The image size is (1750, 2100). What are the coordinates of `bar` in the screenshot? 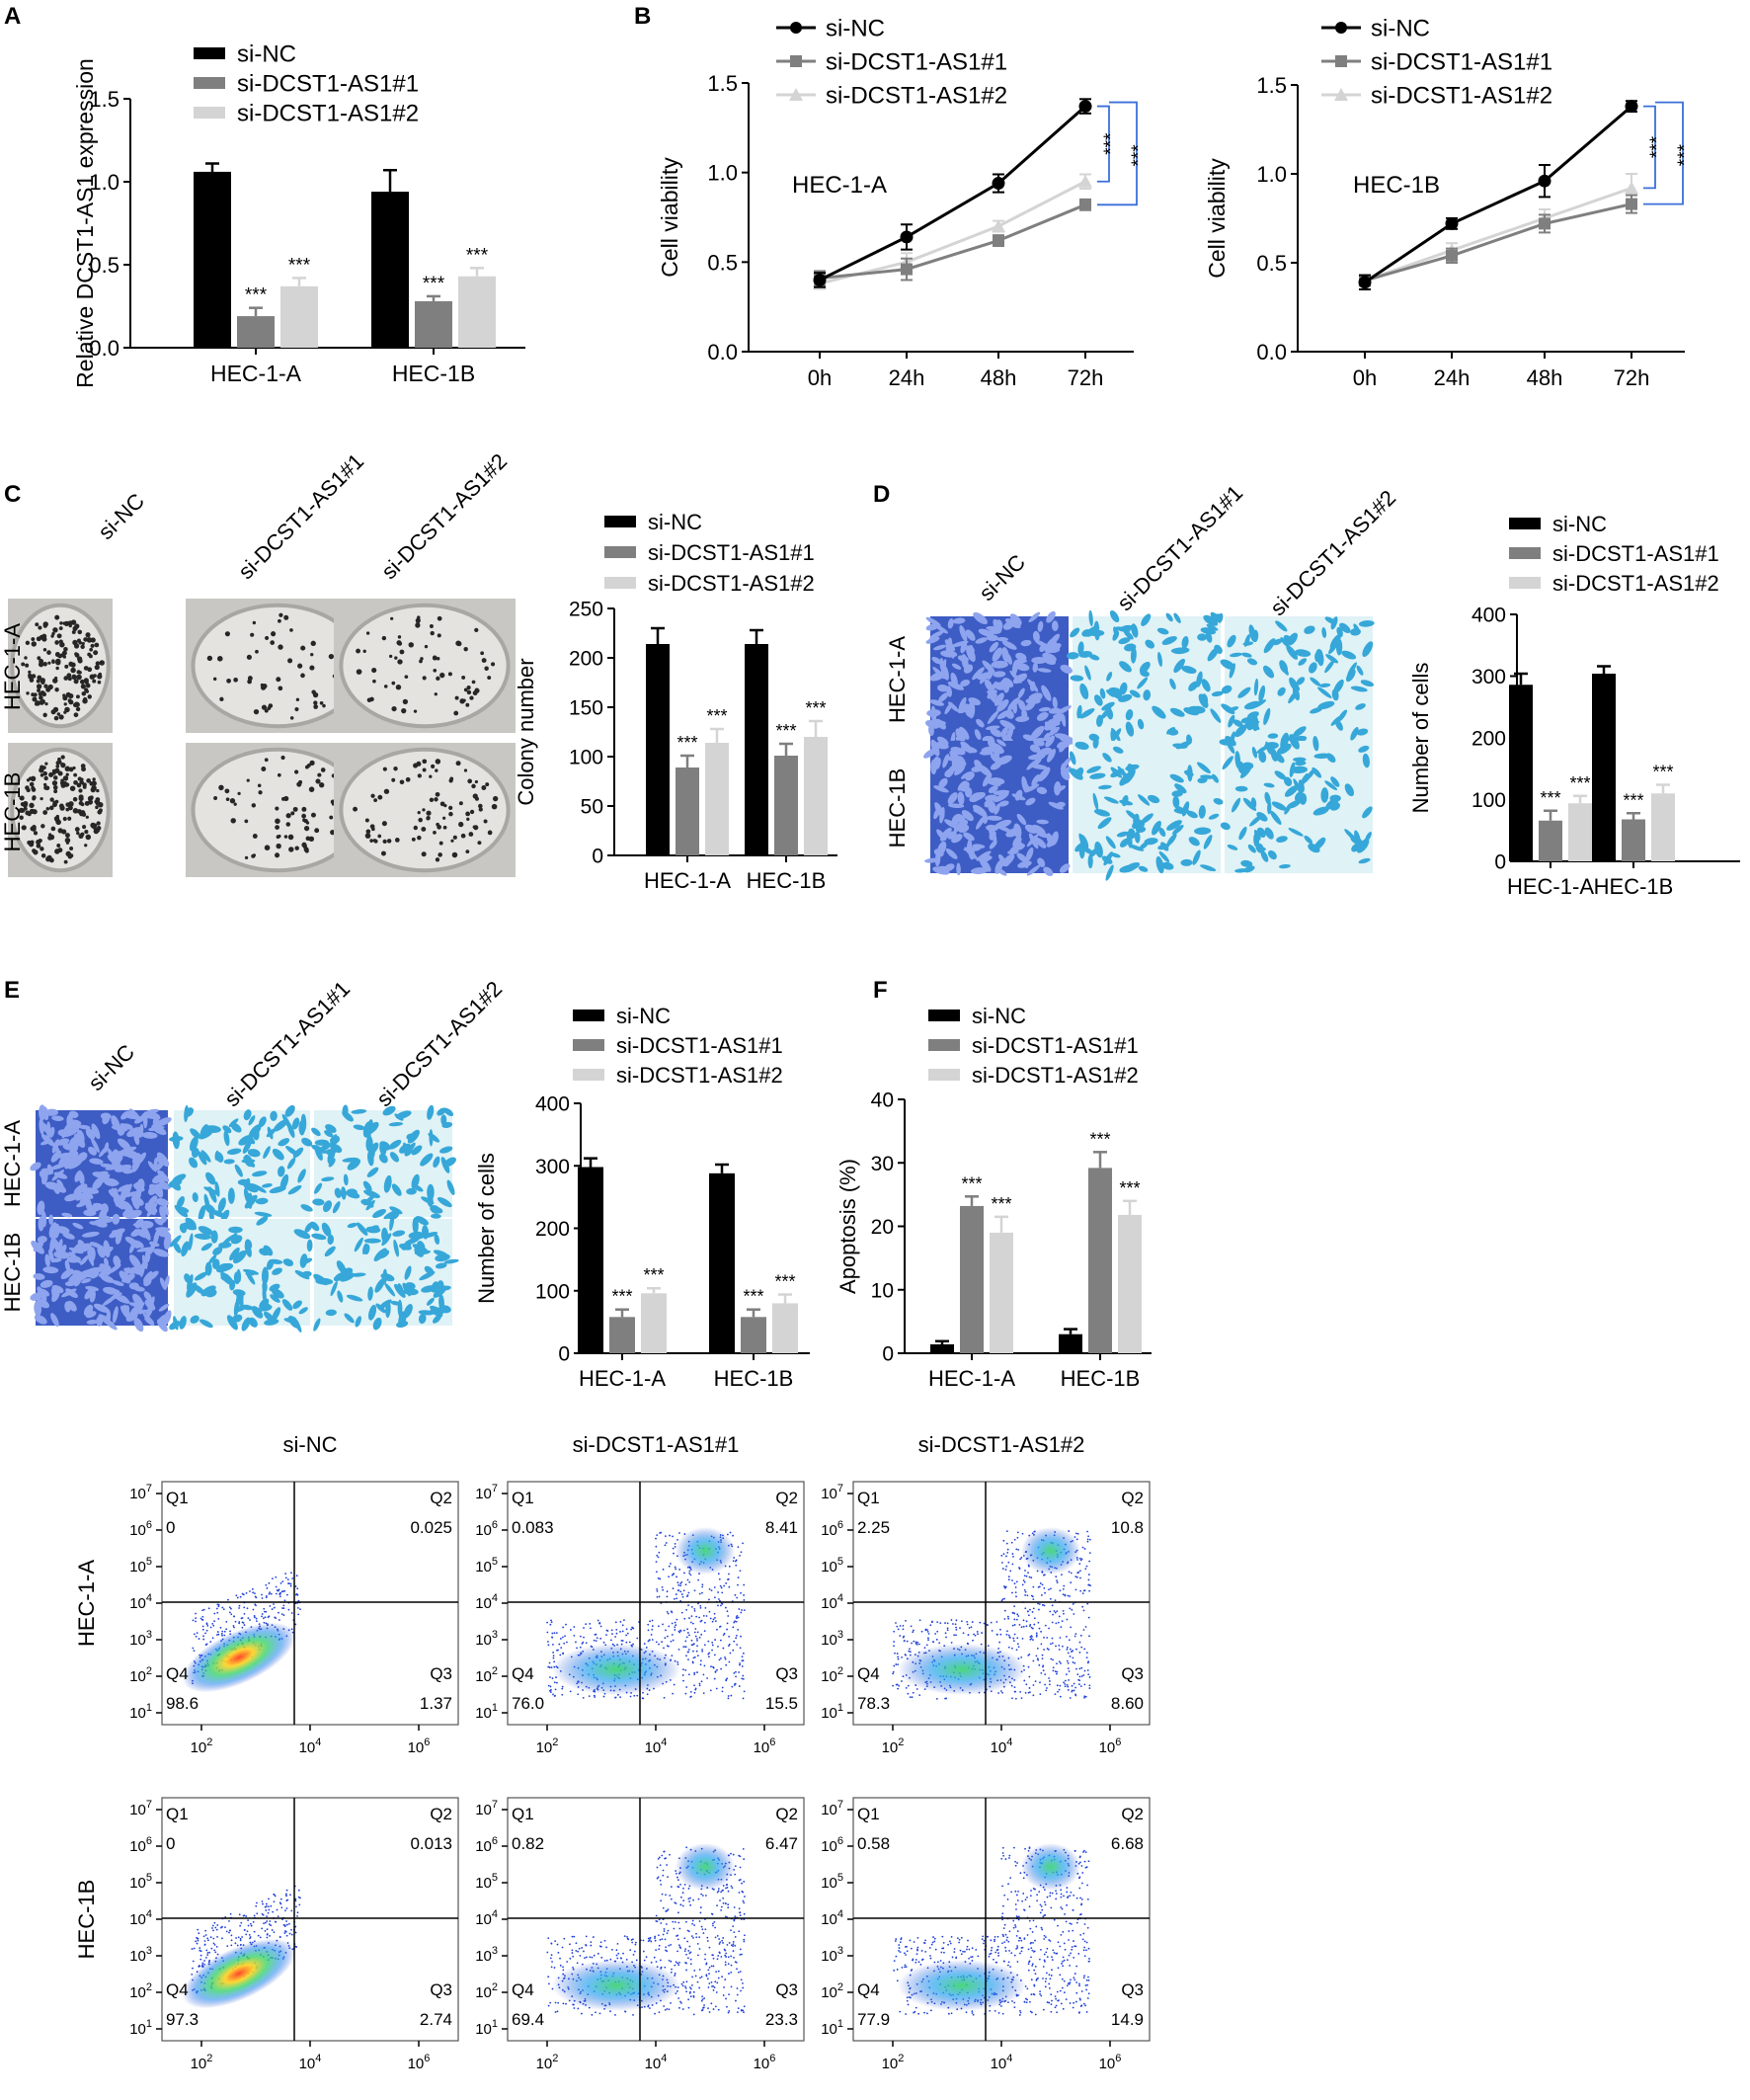 It's located at (590, 1260).